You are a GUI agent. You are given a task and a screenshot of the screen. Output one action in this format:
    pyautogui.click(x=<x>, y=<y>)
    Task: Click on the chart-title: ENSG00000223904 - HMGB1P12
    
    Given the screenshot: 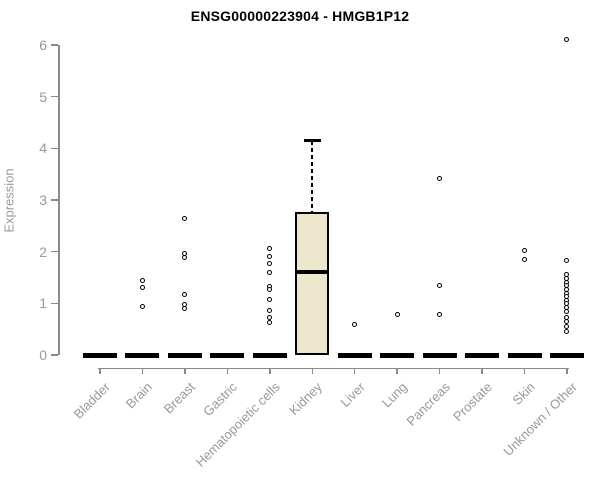 What is the action you would take?
    pyautogui.click(x=300, y=16)
    